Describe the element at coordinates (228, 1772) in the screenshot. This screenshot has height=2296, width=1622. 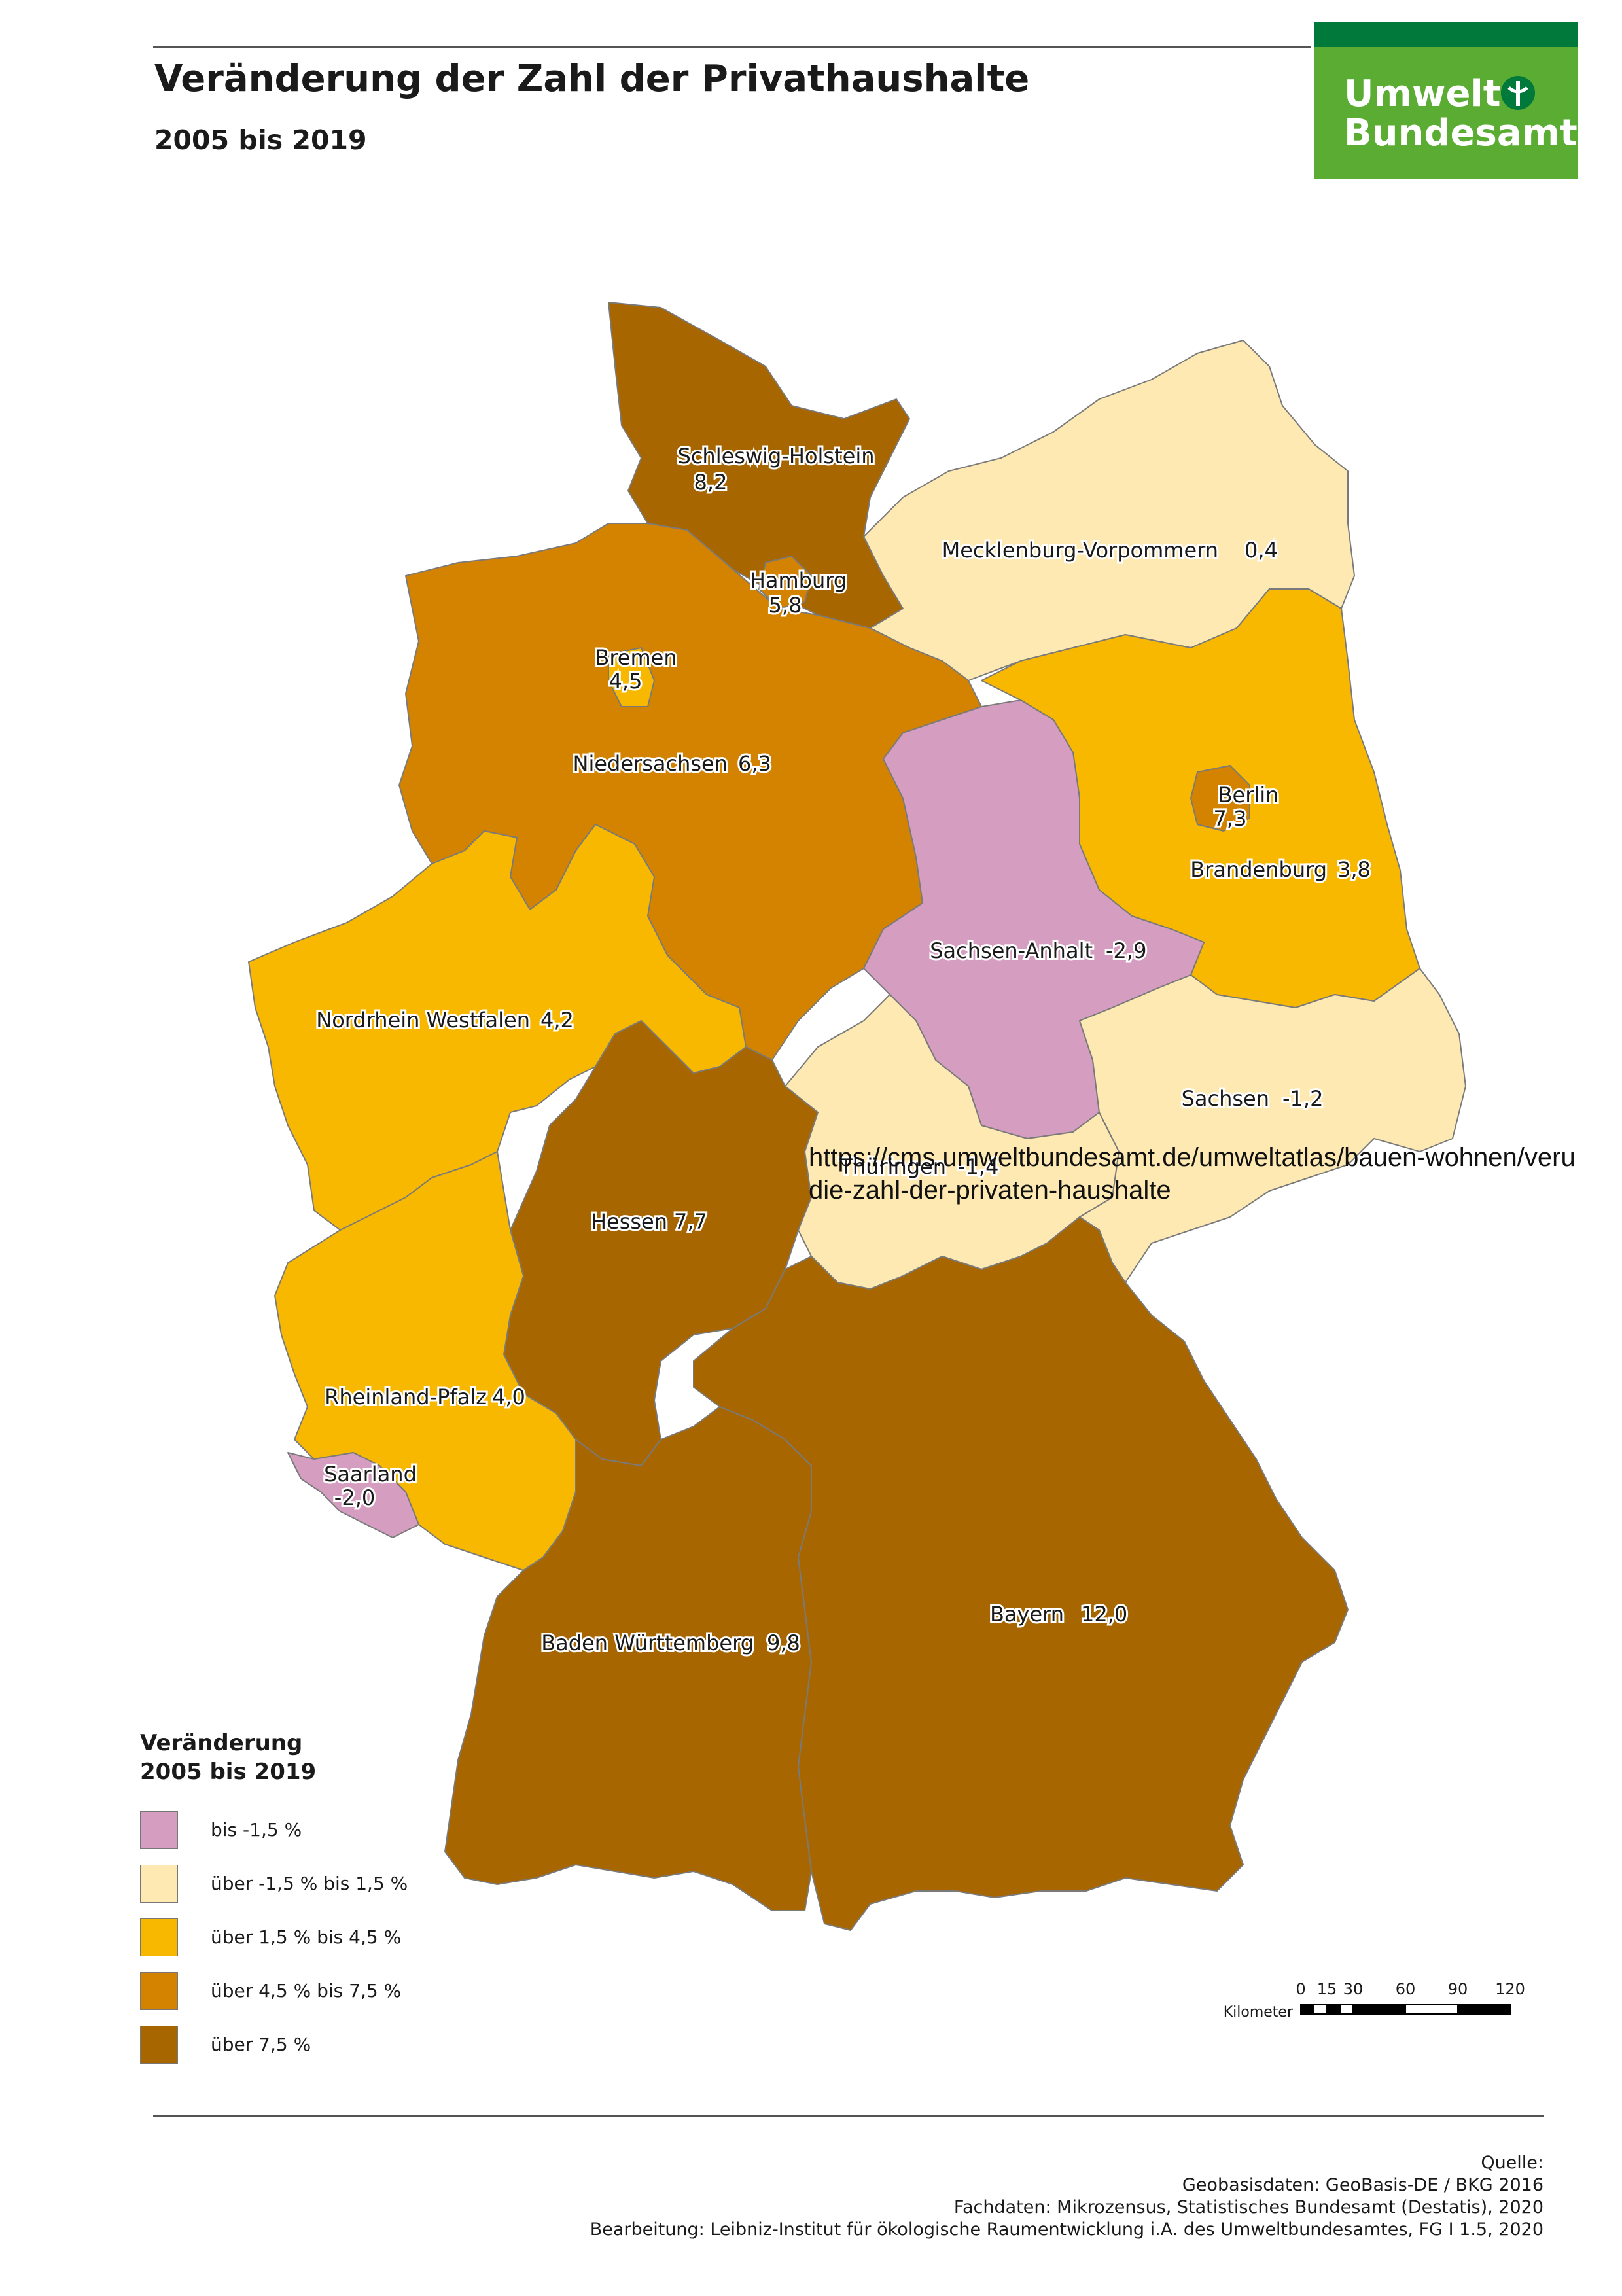
I see `legend-title-line2: 2005 bis 2019` at that location.